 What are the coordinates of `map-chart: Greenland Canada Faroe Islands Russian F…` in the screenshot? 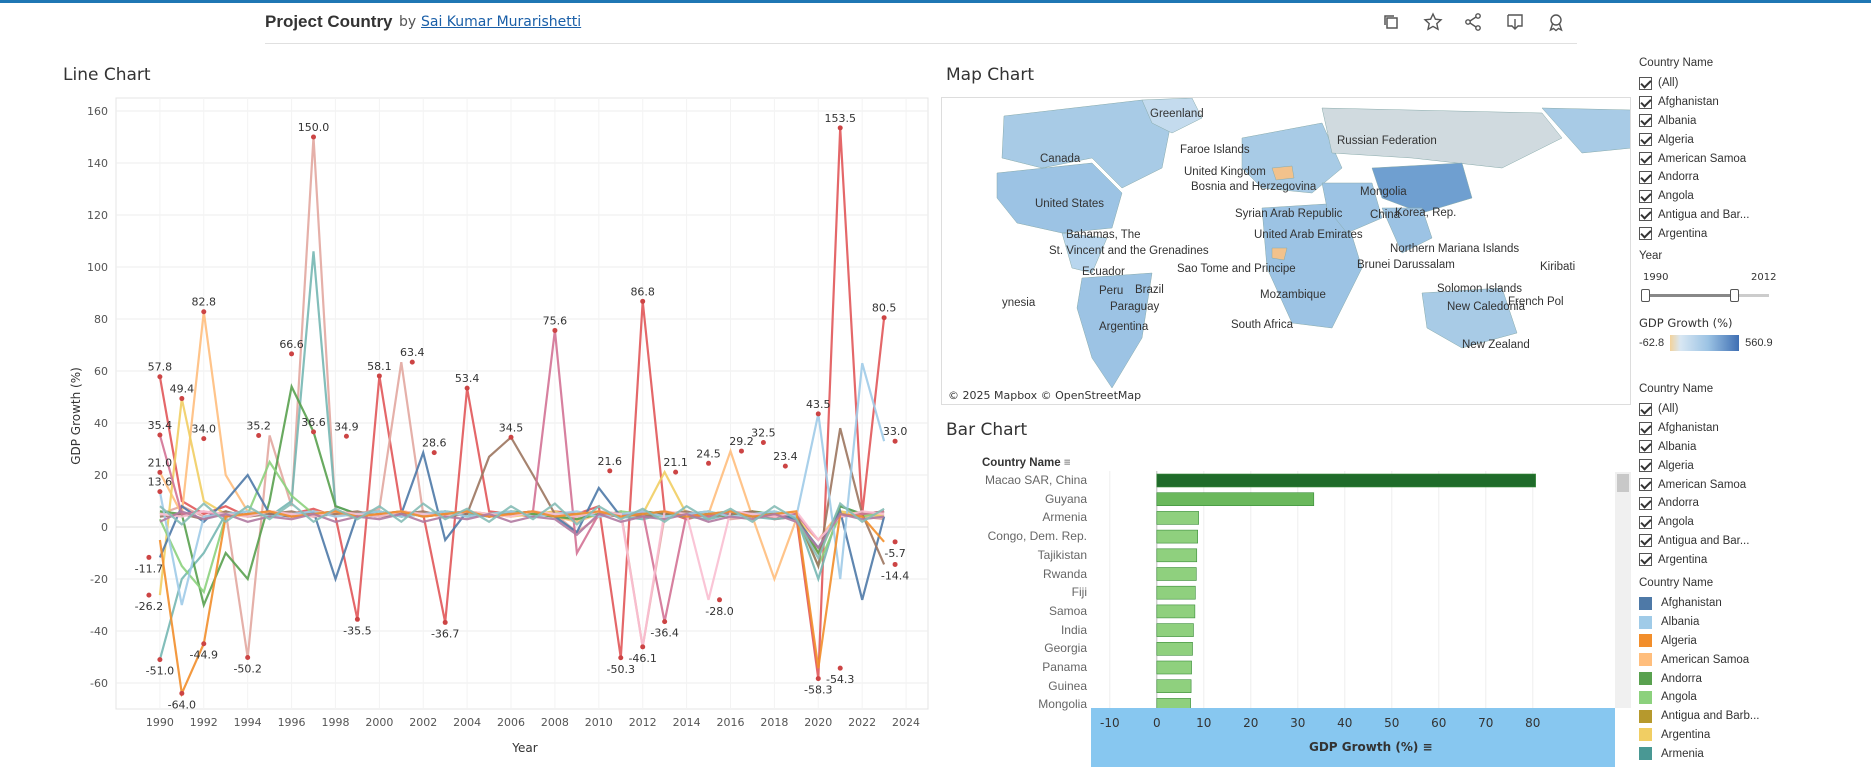 It's located at (1286, 251).